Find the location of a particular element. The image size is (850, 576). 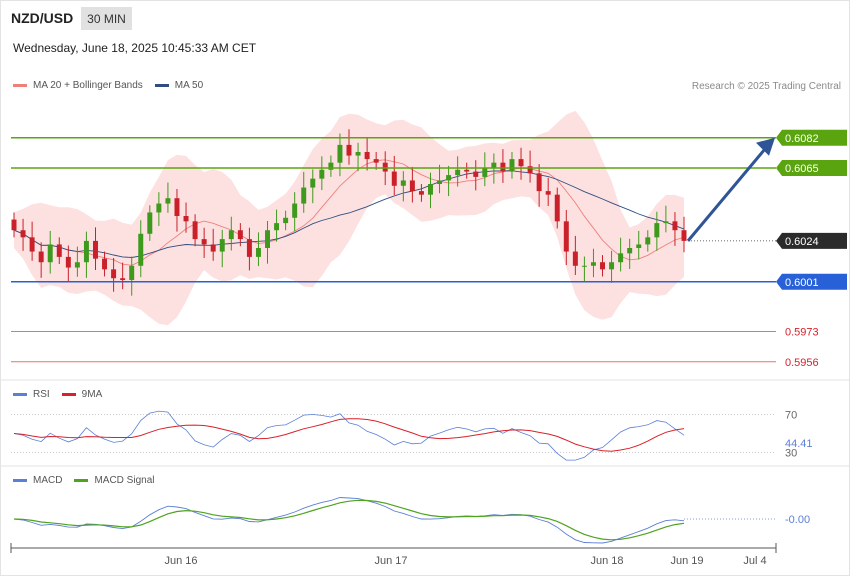

ma50-swatch is located at coordinates (161, 85).